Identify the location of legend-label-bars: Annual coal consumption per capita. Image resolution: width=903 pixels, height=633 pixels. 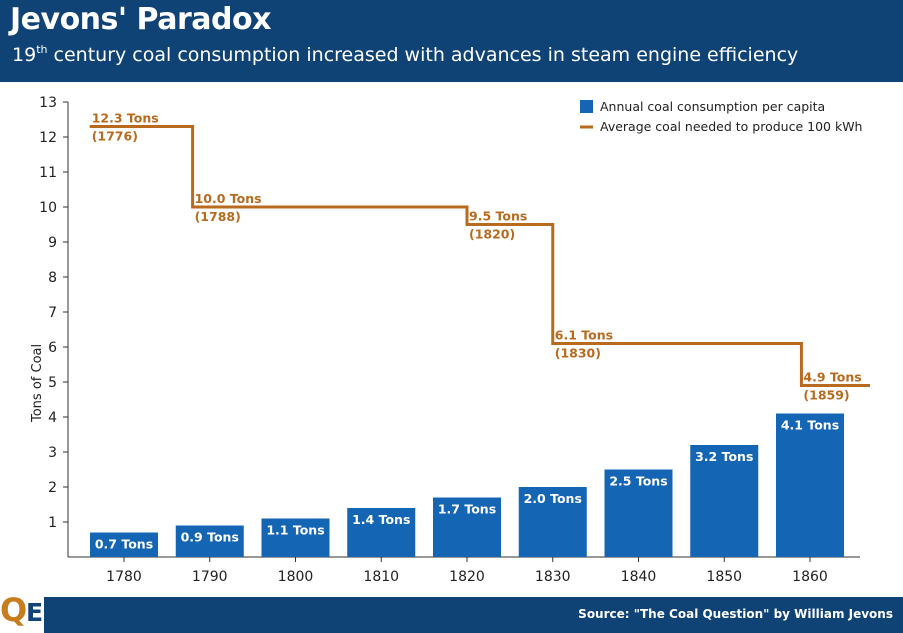
(712, 106).